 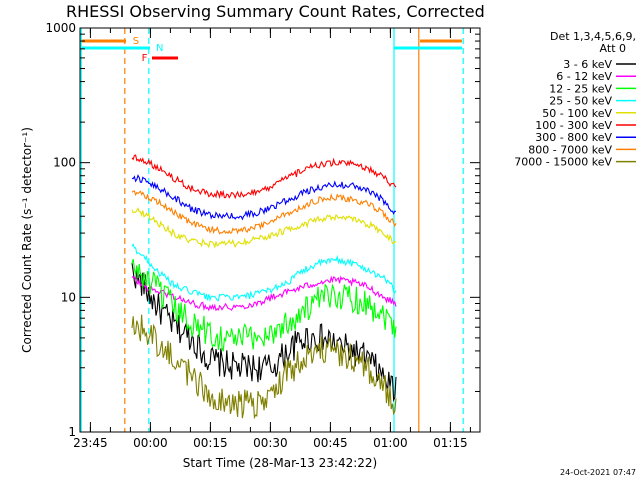 I want to click on x-tick-label: 01:00, so click(x=390, y=443).